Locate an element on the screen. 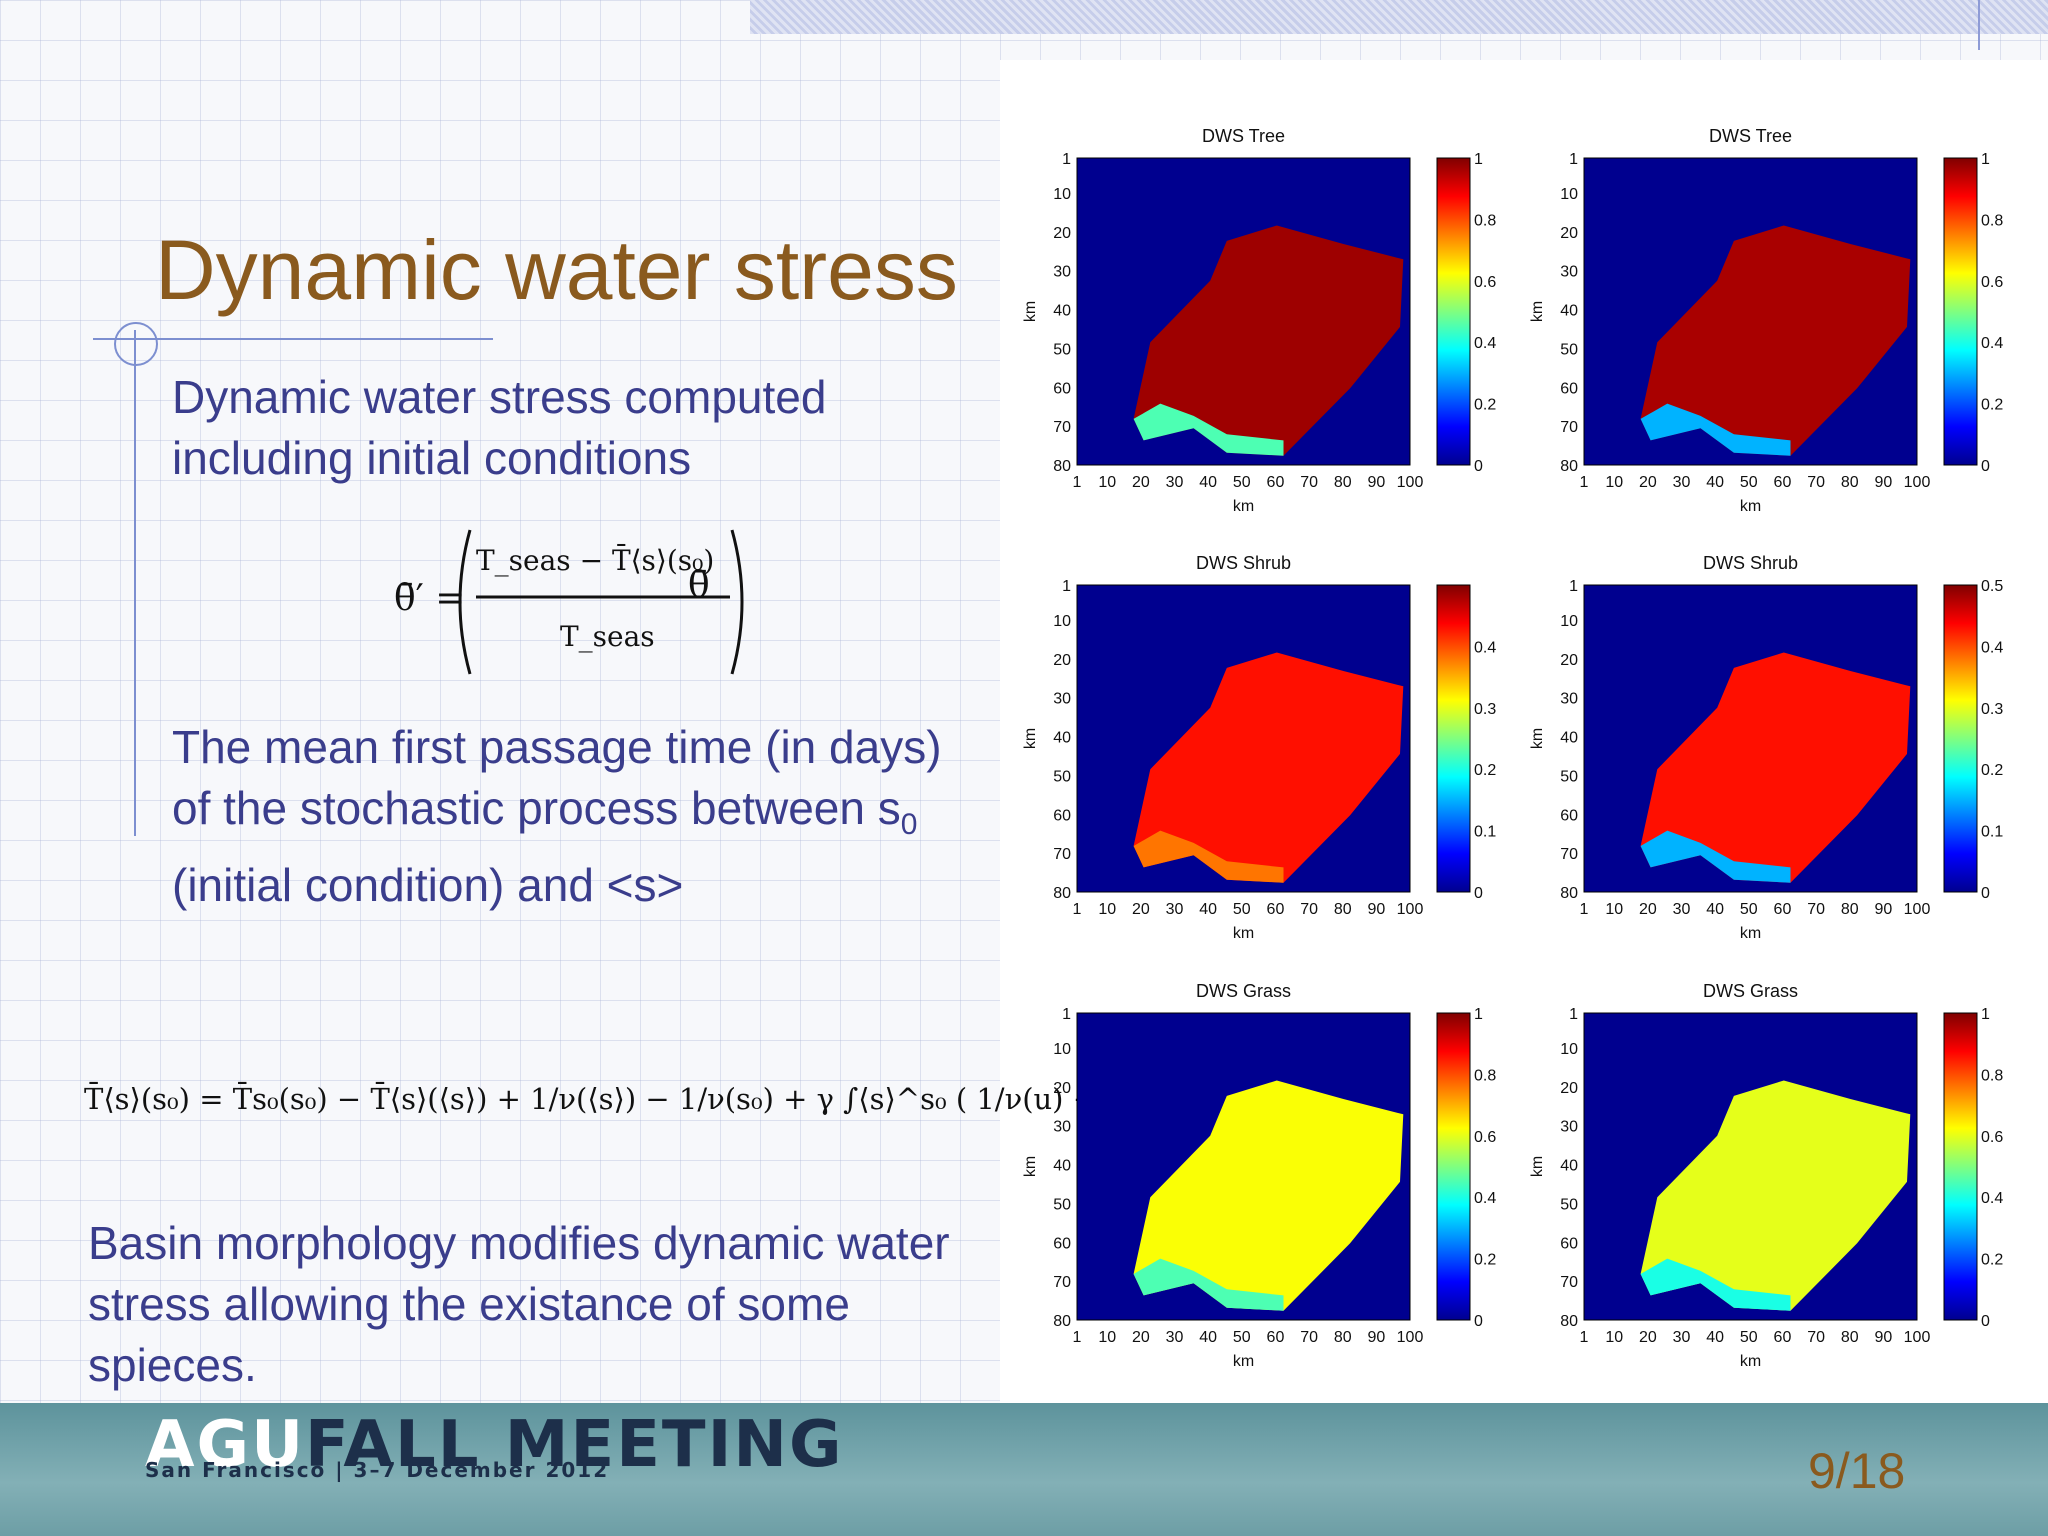  chart-2-basin-body is located at coordinates (1775, 340).